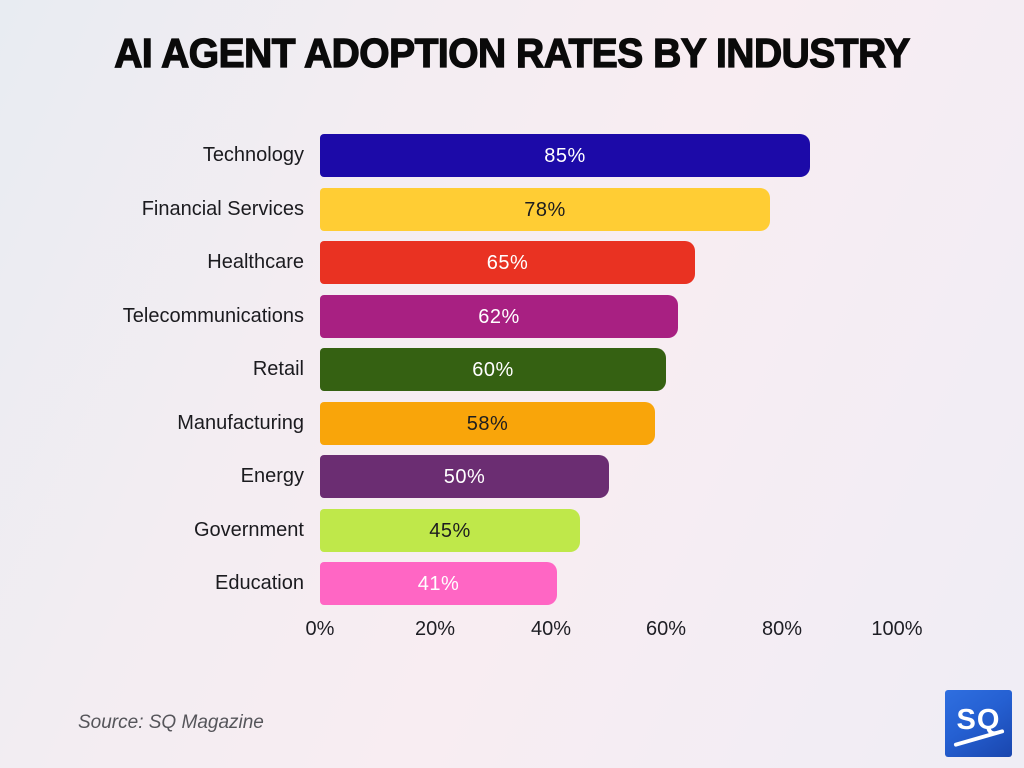 Image resolution: width=1024 pixels, height=768 pixels. I want to click on chart-row: Financial Services 78%, so click(512, 209).